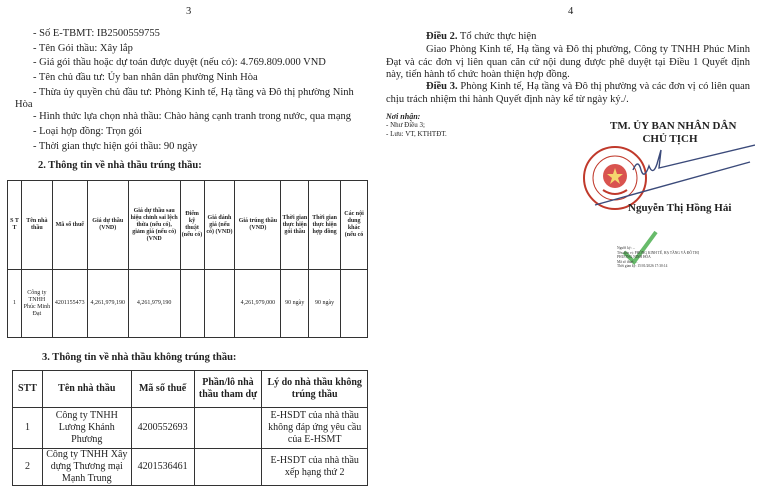 This screenshot has width=758, height=502. What do you see at coordinates (96, 33) in the screenshot?
I see `line-tbmt: - Số E-TBMT: IB2500559755` at bounding box center [96, 33].